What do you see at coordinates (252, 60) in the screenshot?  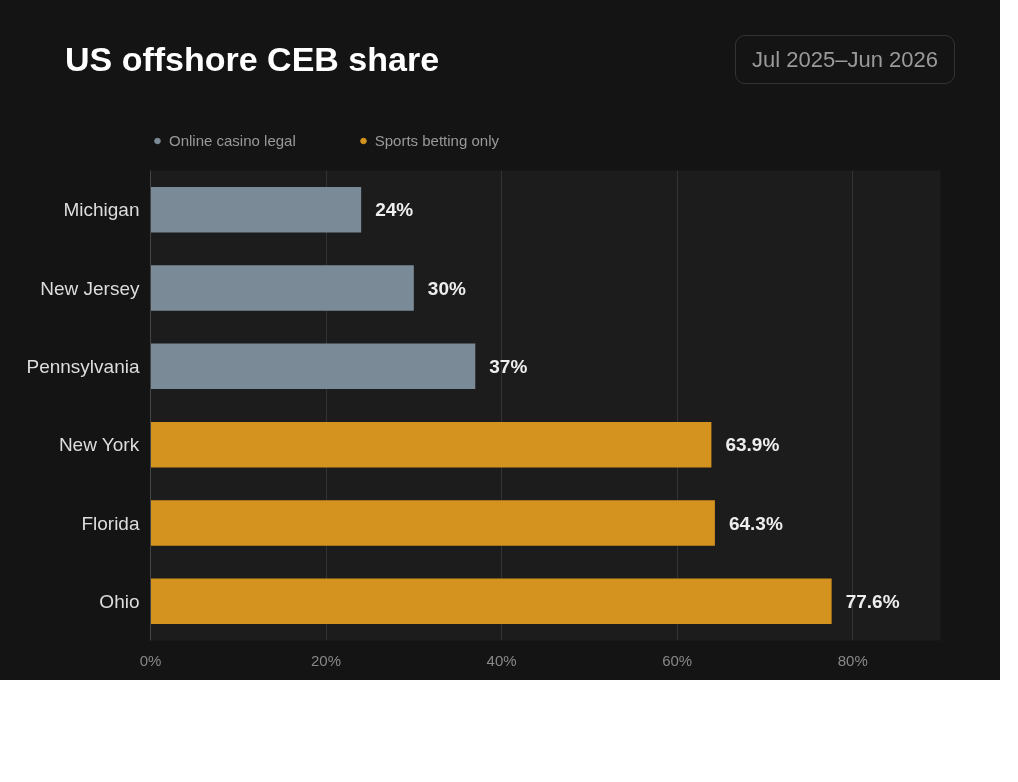 I see `chart-title: US offshore CEB share` at bounding box center [252, 60].